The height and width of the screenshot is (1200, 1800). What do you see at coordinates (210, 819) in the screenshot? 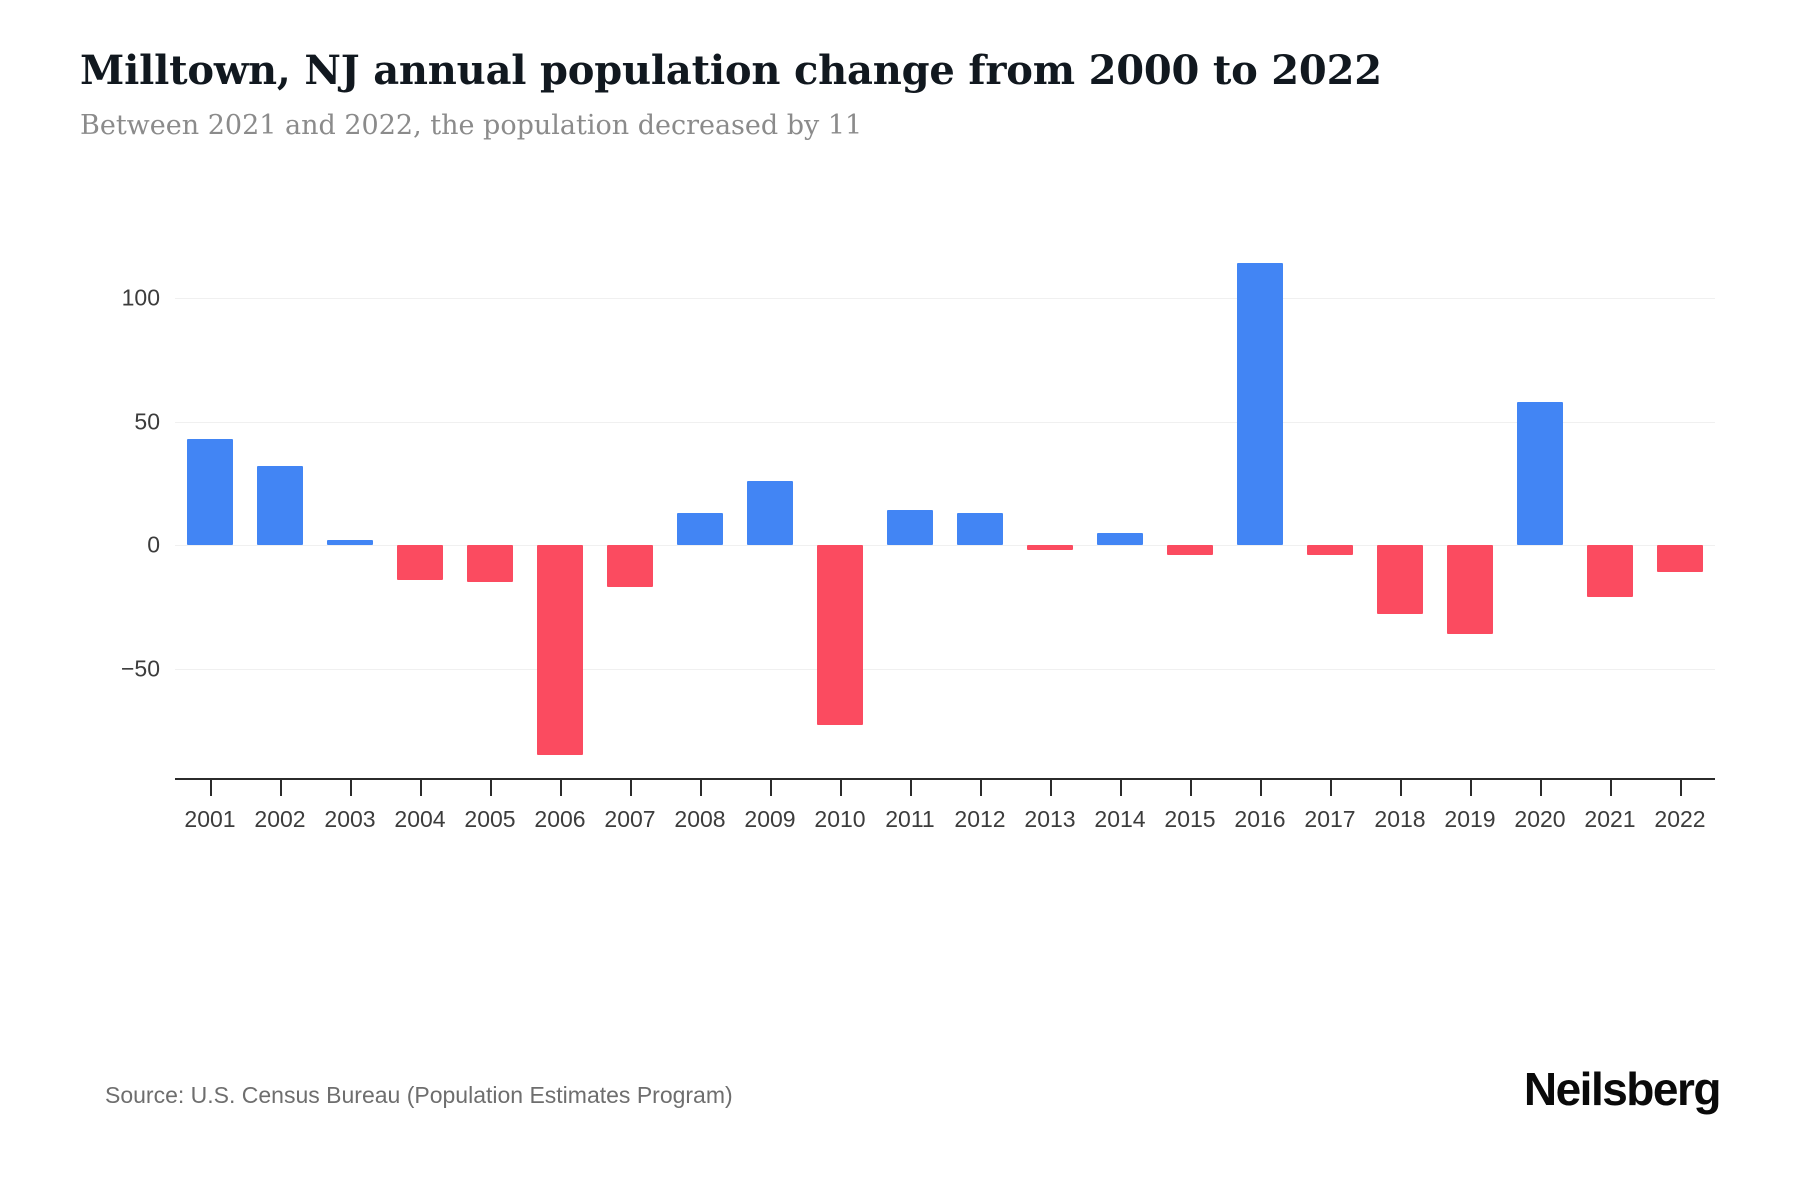
I see `x-axis-tick-label-2001: 2001` at bounding box center [210, 819].